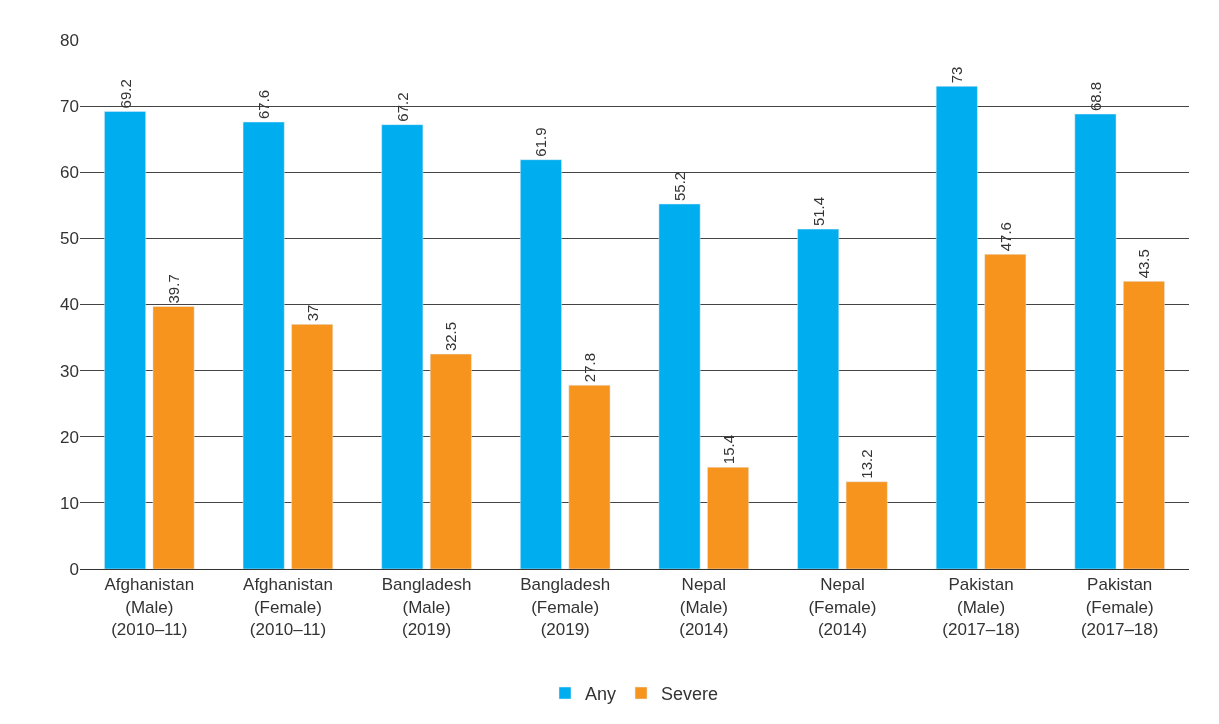  What do you see at coordinates (818, 211) in the screenshot?
I see `data-label: 51.4` at bounding box center [818, 211].